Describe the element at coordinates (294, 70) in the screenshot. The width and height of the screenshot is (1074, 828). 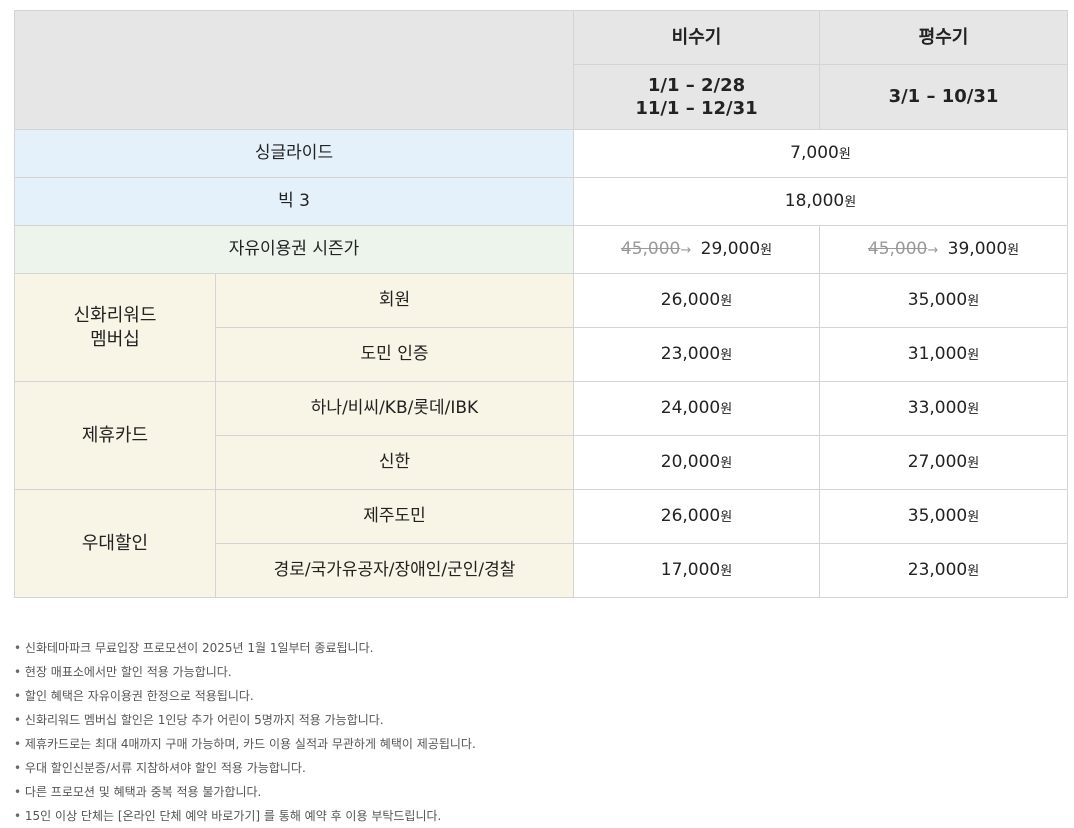
I see `header-blank-cell` at that location.